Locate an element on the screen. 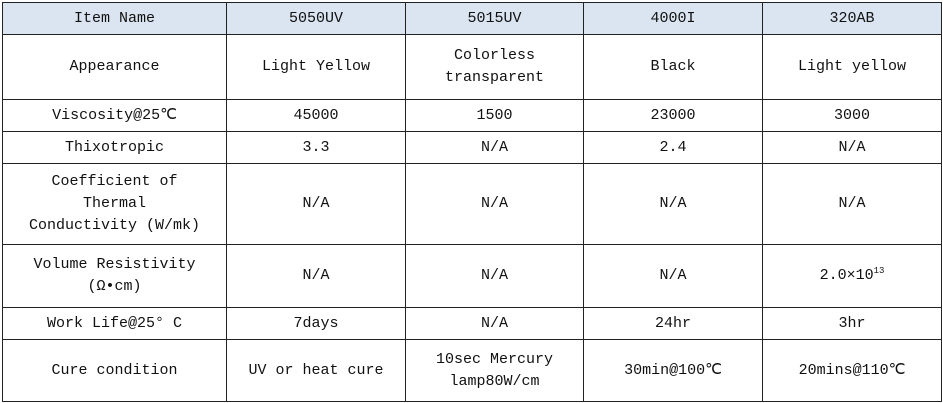 Image resolution: width=943 pixels, height=403 pixels. cell: 3.3 is located at coordinates (316, 147).